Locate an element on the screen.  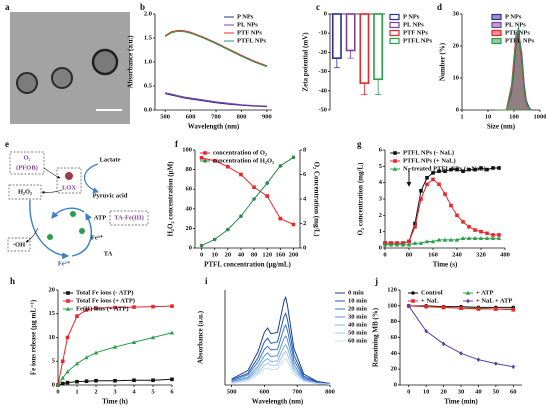
y-tick-label: -40 is located at coordinates (322, 90).